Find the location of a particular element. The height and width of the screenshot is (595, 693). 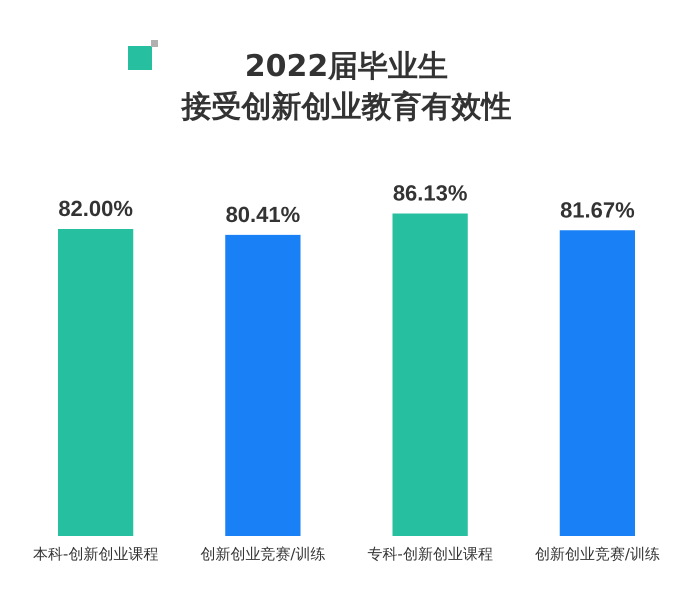

data-label: 81.67% is located at coordinates (597, 209).